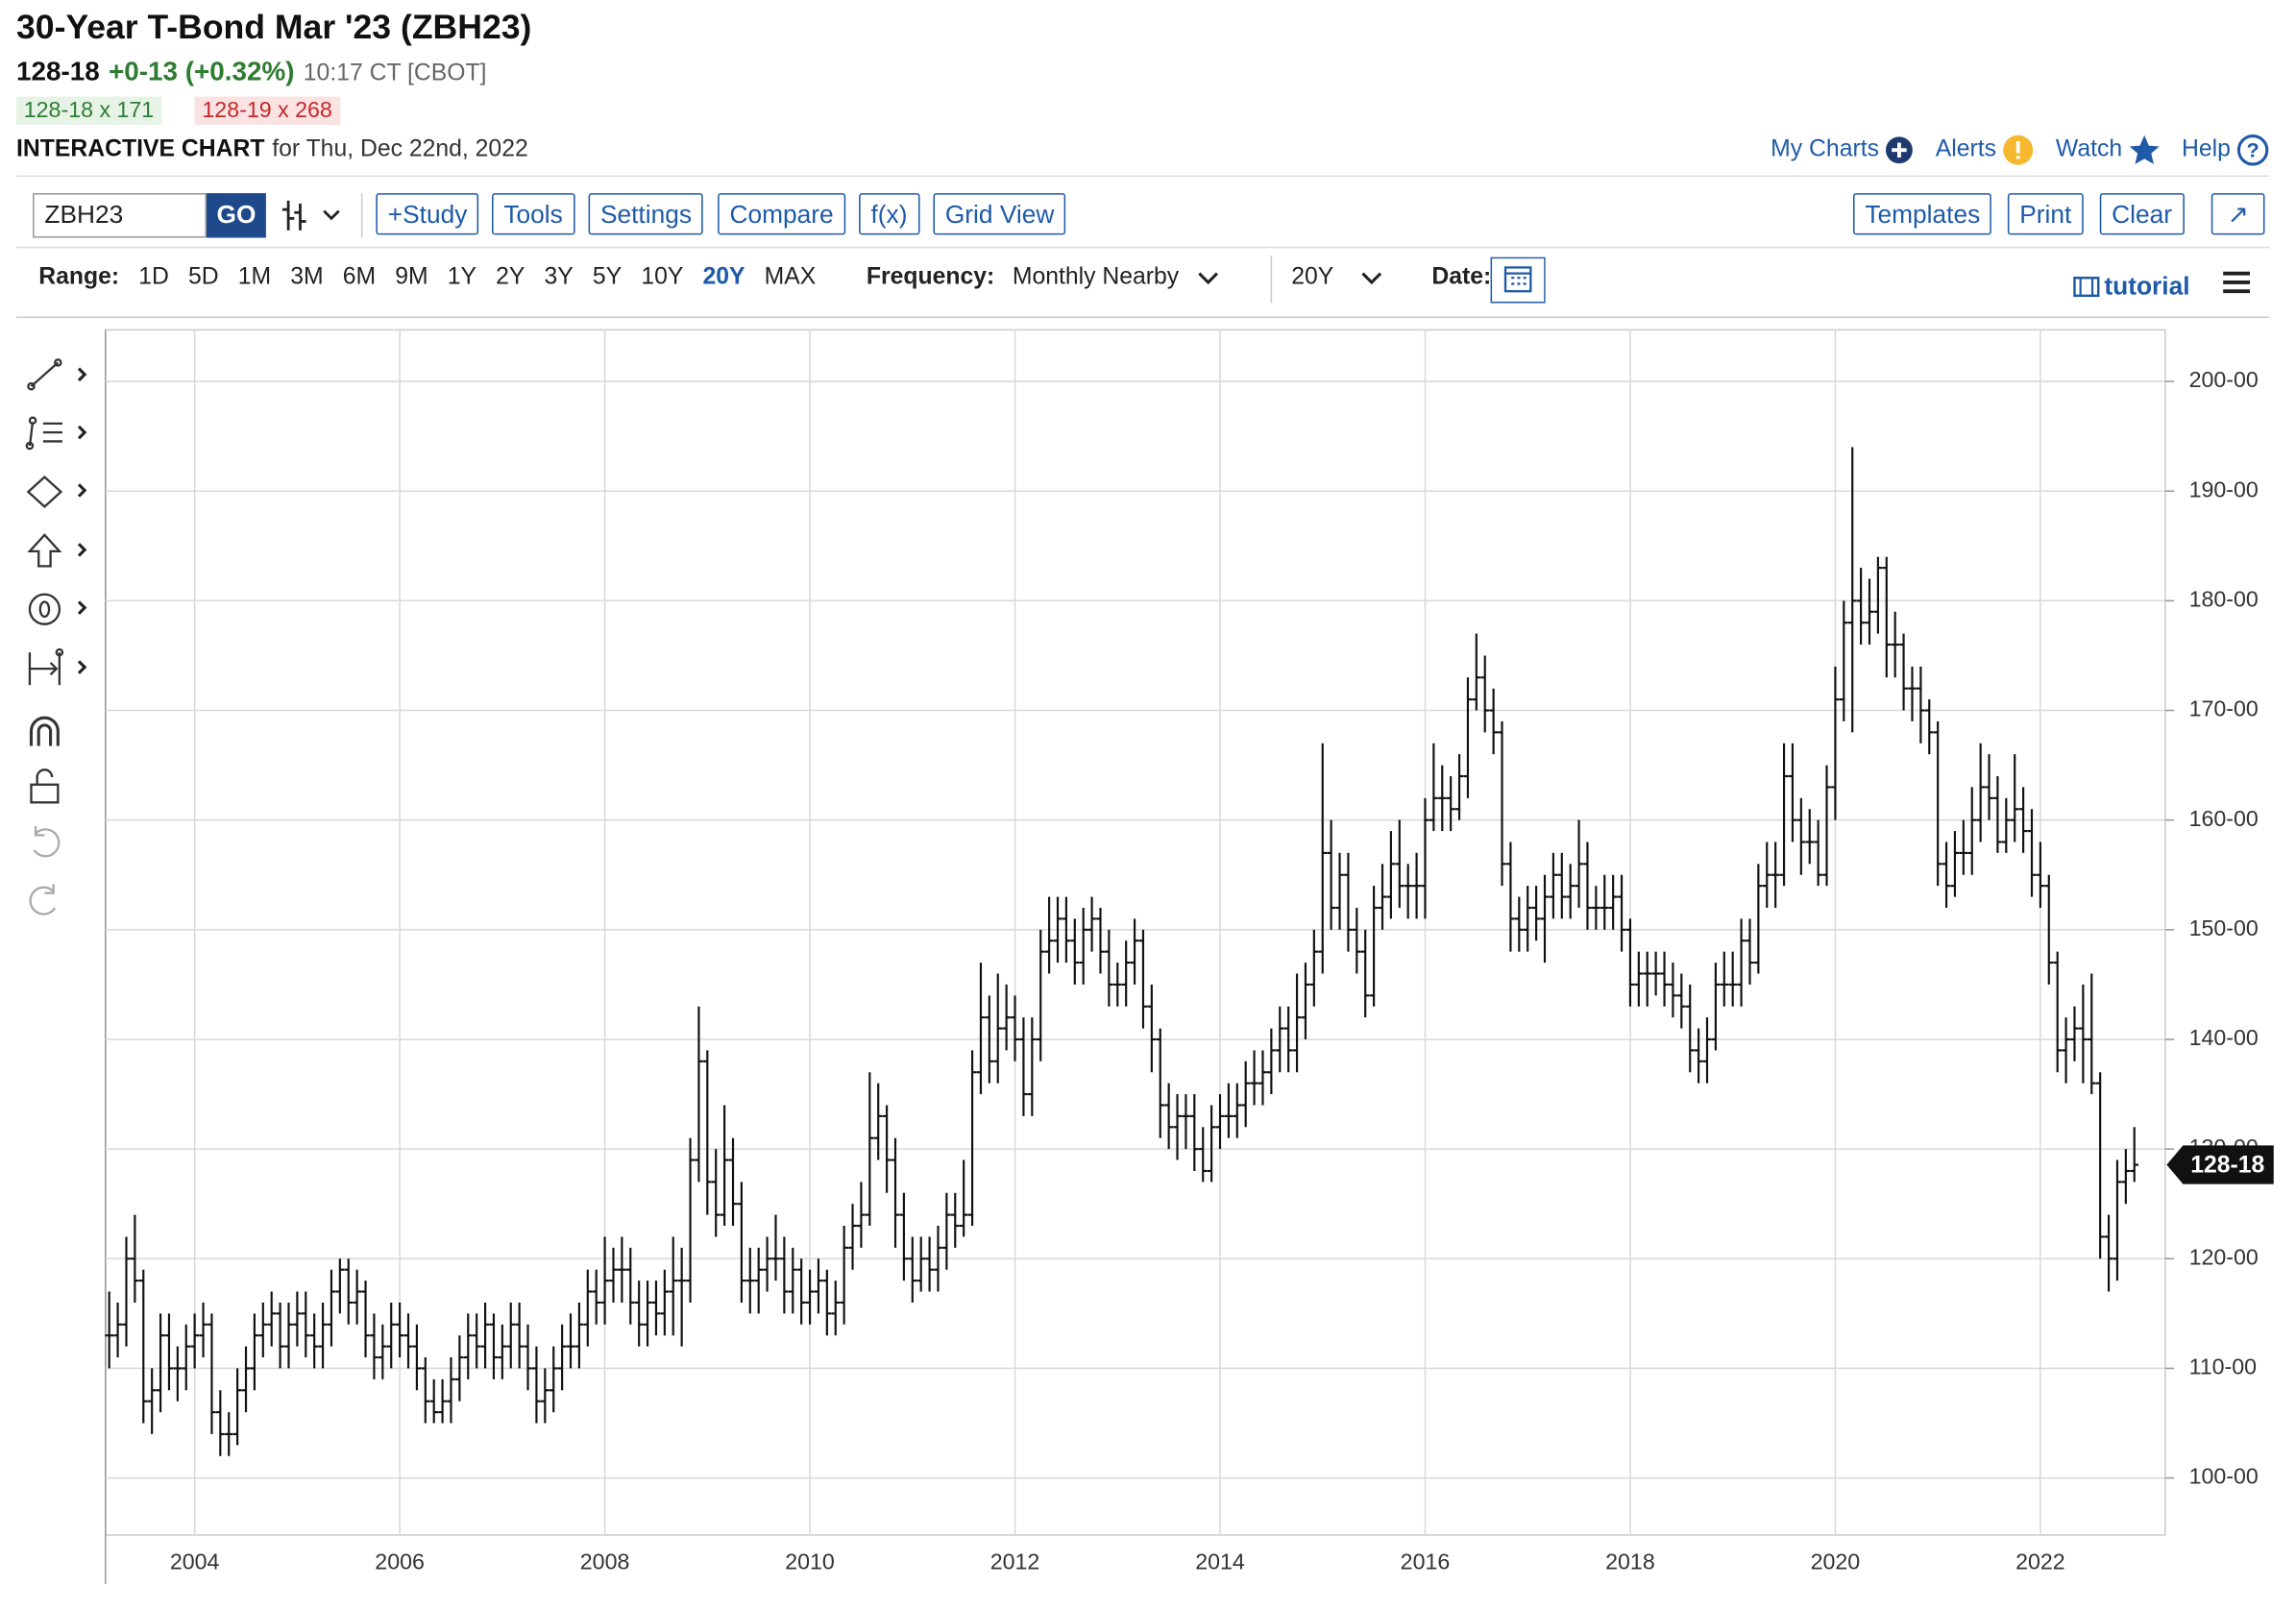 The height and width of the screenshot is (1610, 2296). Describe the element at coordinates (140, 149) in the screenshot. I see `chart-label: INTERACTIVE CHART` at that location.